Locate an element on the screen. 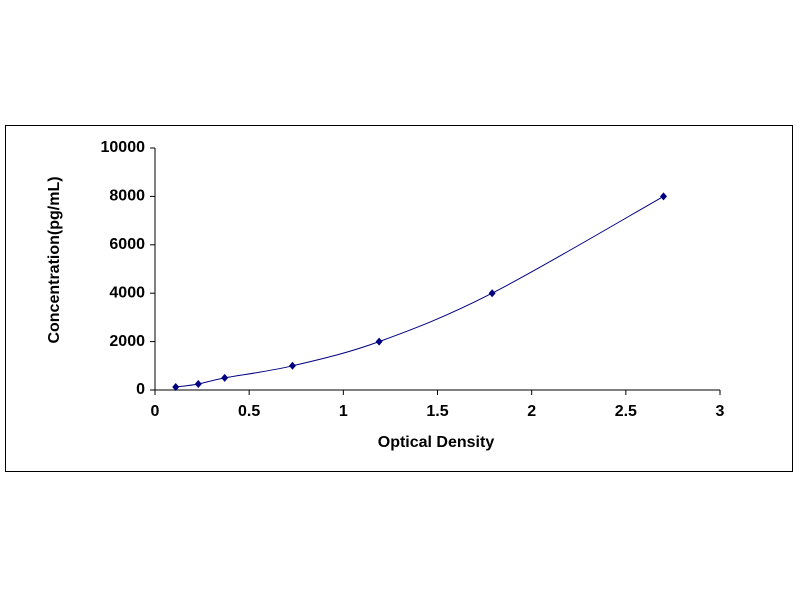 This screenshot has height=600, width=800. y-tick-label: 8000 is located at coordinates (127, 196).